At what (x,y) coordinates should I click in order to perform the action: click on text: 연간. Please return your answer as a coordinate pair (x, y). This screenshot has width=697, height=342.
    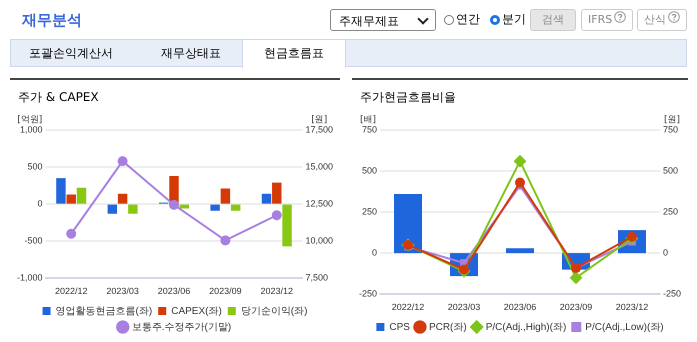
    Looking at the image, I should click on (468, 19).